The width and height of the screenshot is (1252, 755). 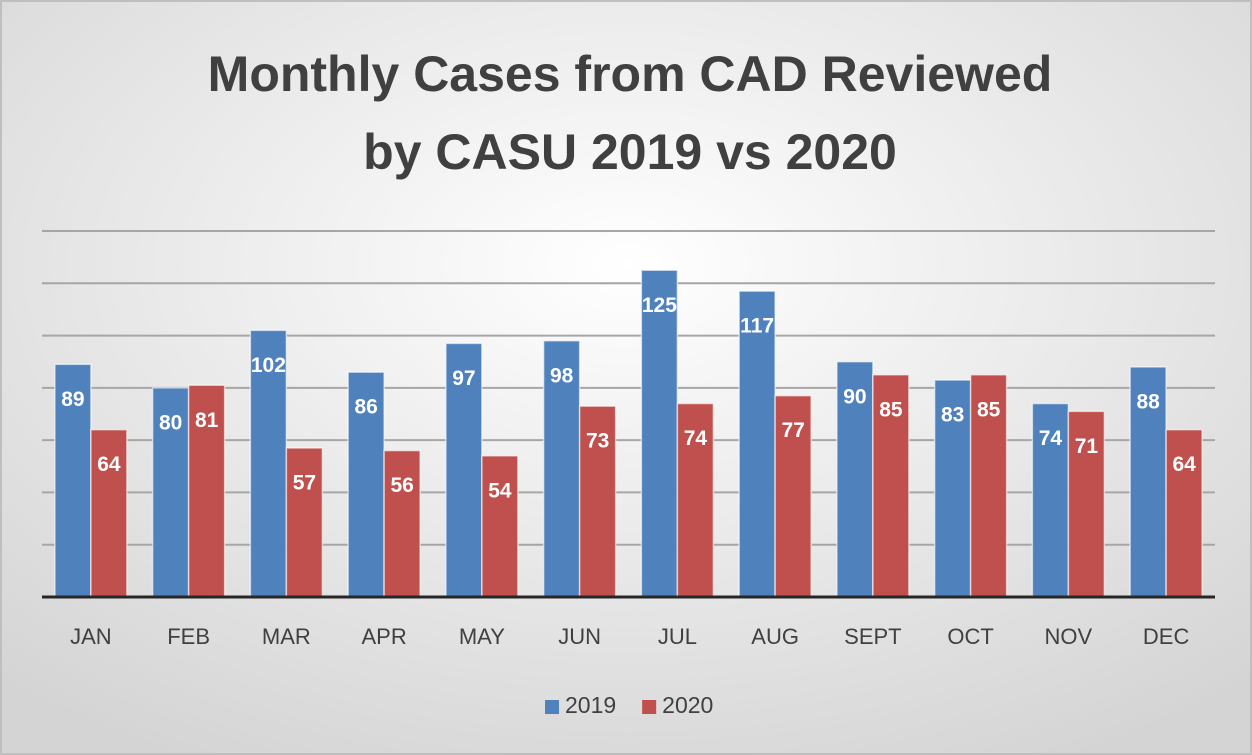 What do you see at coordinates (500, 490) in the screenshot?
I see `data-label: 54` at bounding box center [500, 490].